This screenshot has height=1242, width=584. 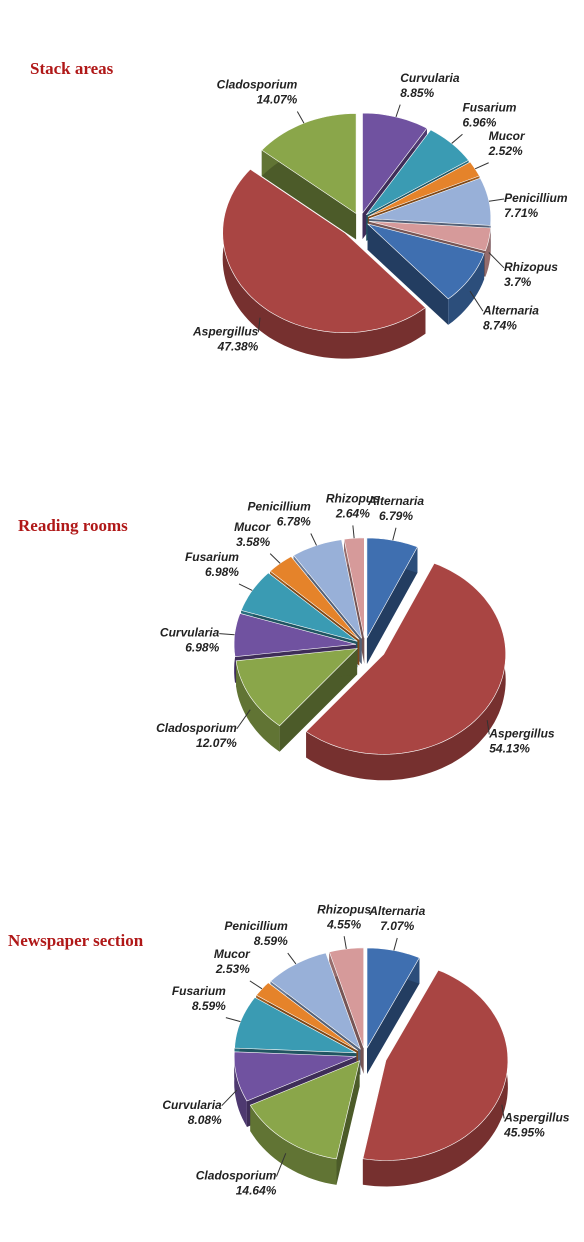 I want to click on chart-title: Newspaper section, so click(x=76, y=940).